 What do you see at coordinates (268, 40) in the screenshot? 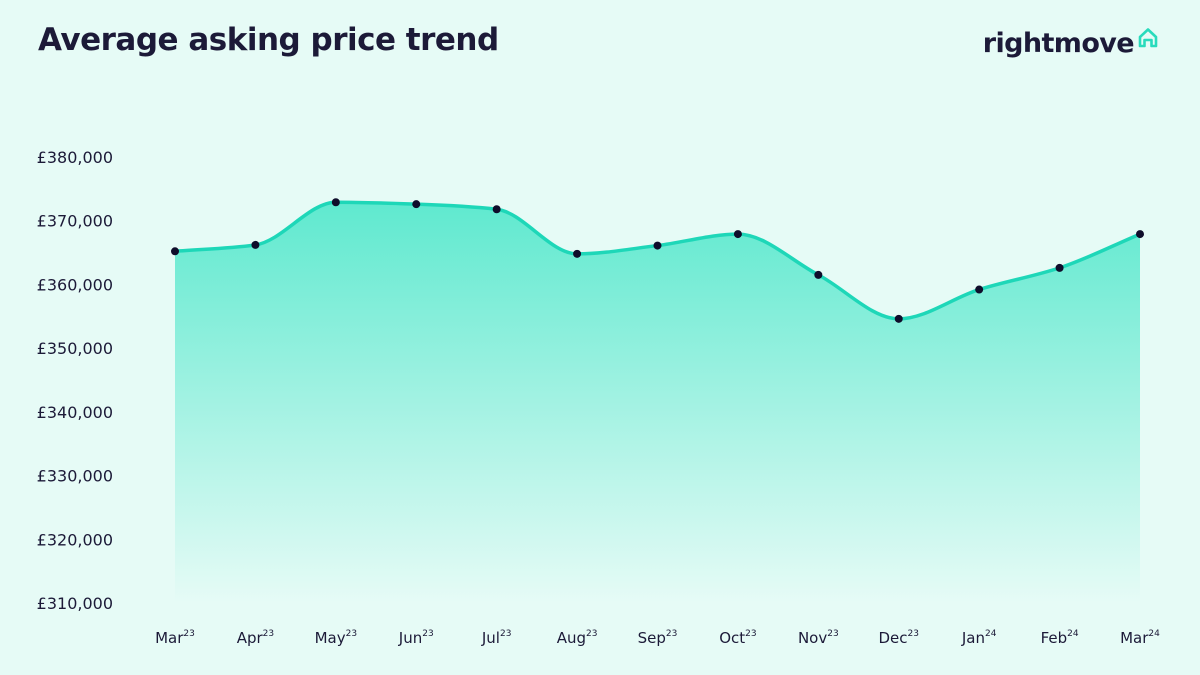
I see `chart-title: Average asking price trend` at bounding box center [268, 40].